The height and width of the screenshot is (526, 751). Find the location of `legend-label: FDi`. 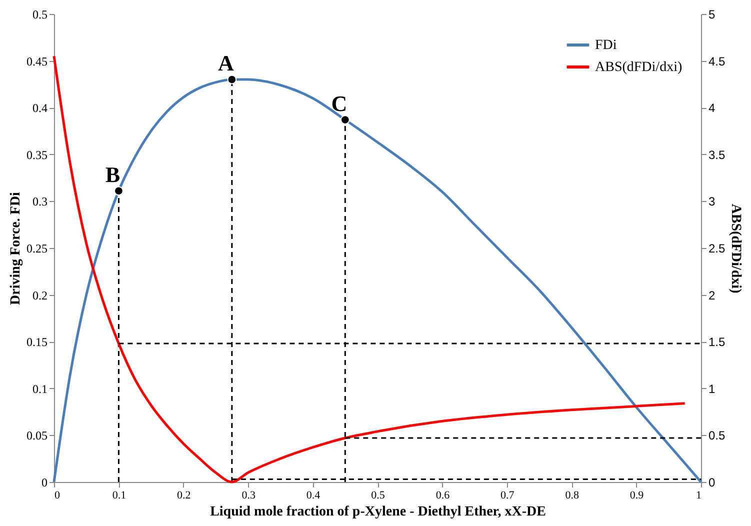

legend-label: FDi is located at coordinates (606, 45).